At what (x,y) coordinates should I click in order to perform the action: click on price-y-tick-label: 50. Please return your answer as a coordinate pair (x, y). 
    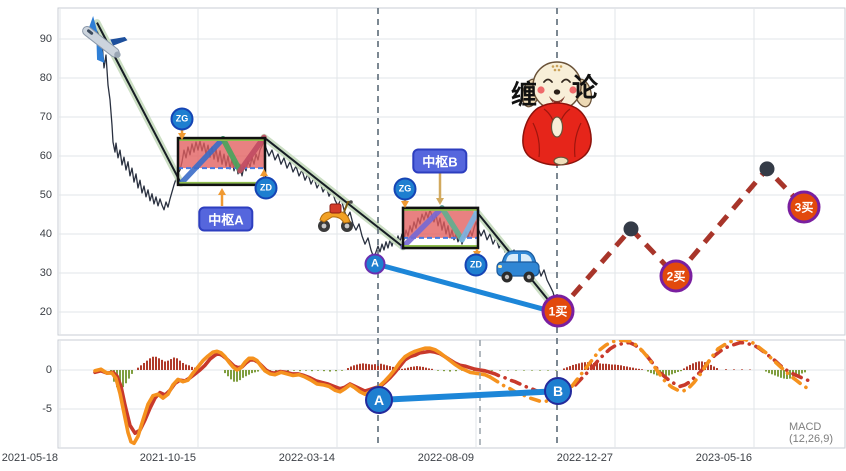
    Looking at the image, I should click on (45, 195).